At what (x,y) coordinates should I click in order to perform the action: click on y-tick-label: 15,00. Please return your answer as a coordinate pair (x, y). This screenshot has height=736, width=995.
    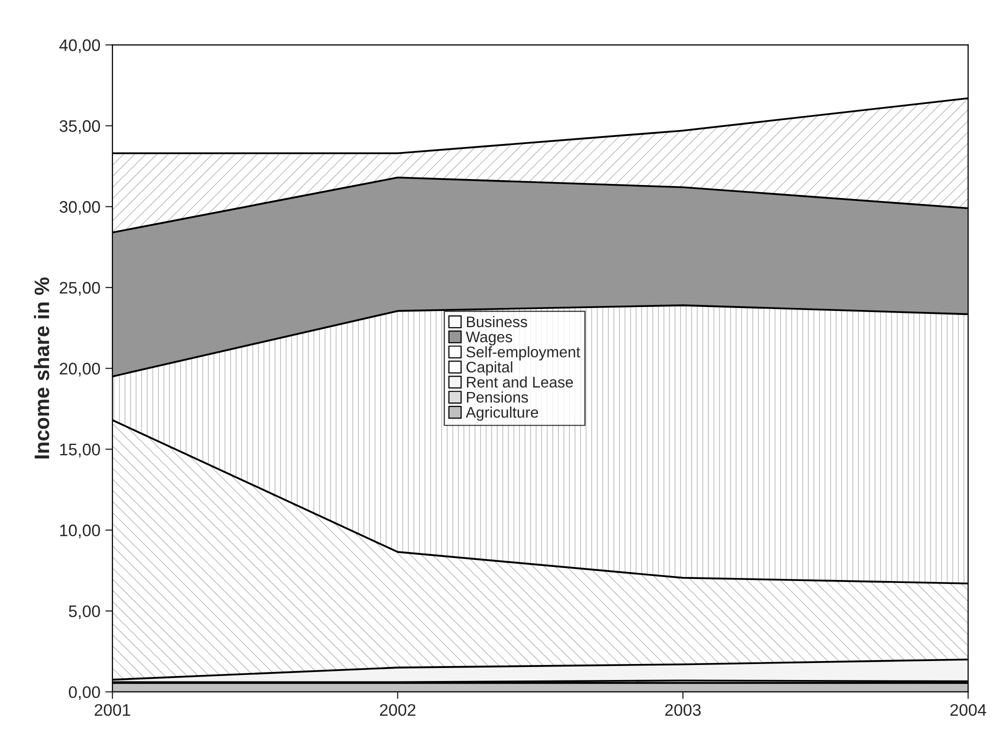
    Looking at the image, I should click on (80, 451).